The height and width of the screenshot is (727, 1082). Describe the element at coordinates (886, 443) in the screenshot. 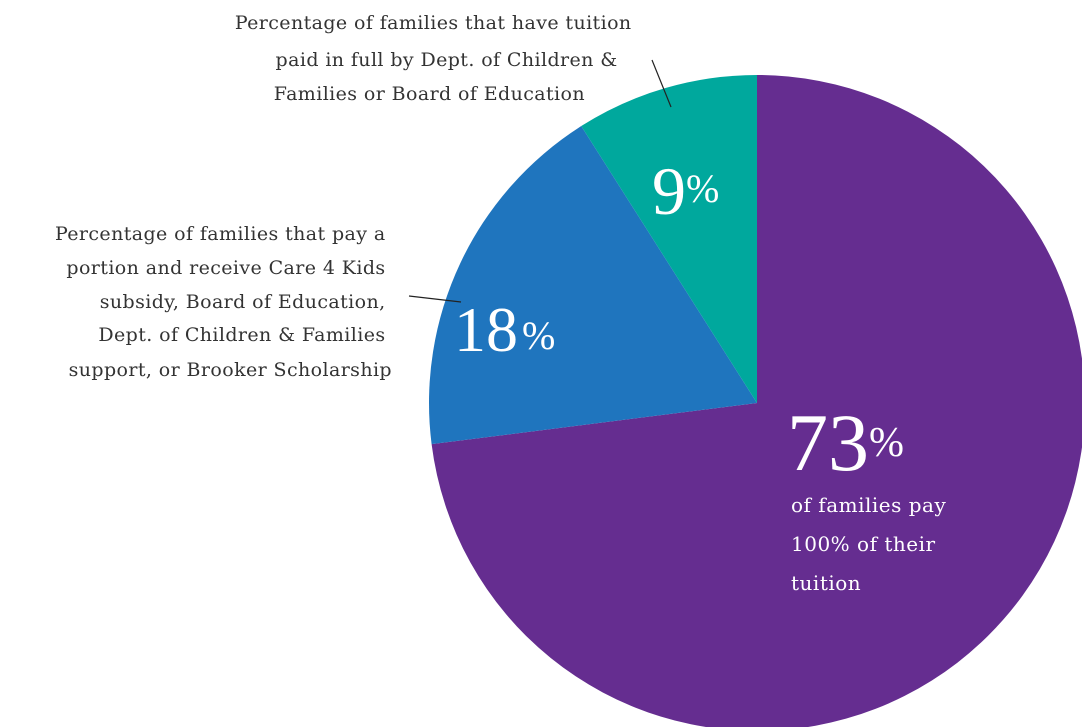

I see `slice-sign-73: %` at that location.